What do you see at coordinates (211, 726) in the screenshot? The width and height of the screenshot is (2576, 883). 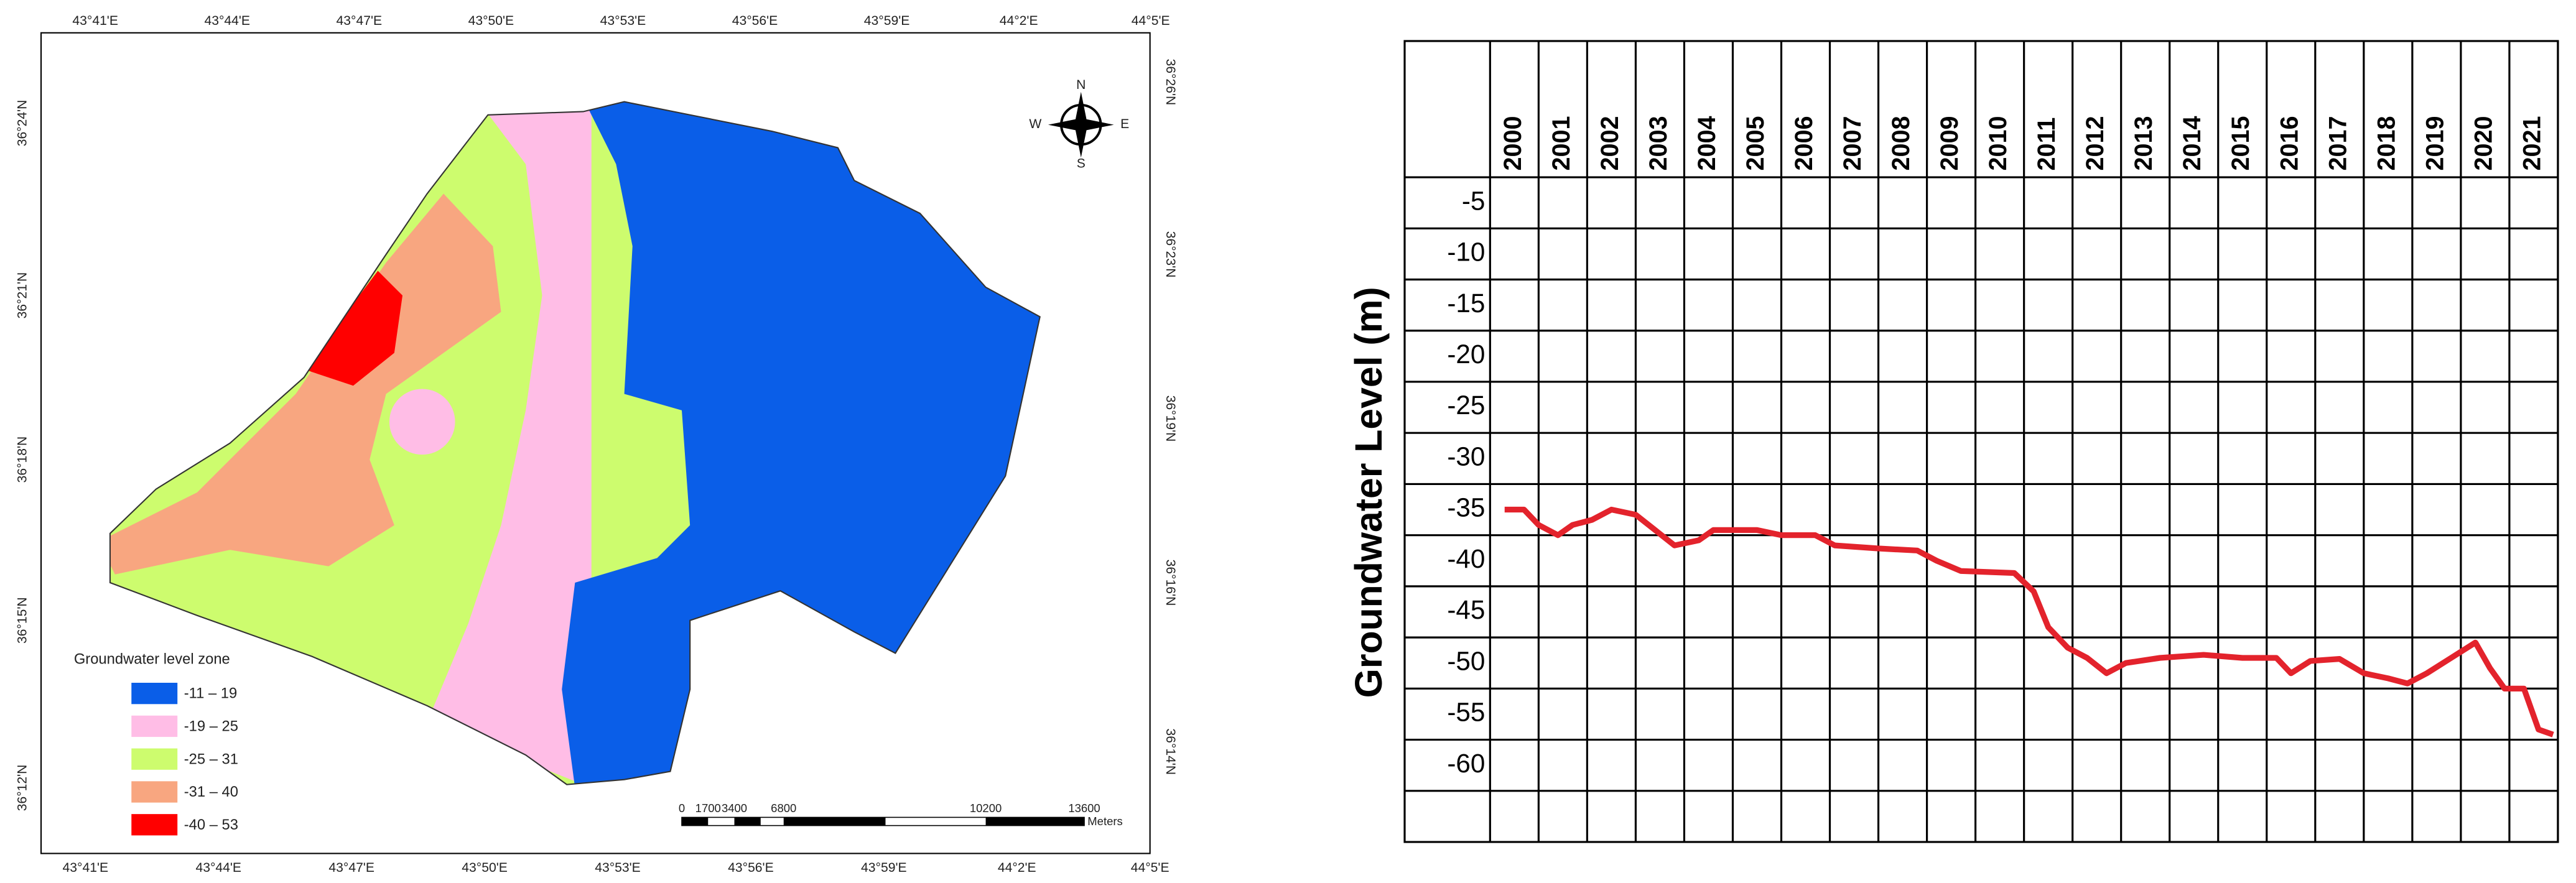 I see `legend-label: -19 – 25` at bounding box center [211, 726].